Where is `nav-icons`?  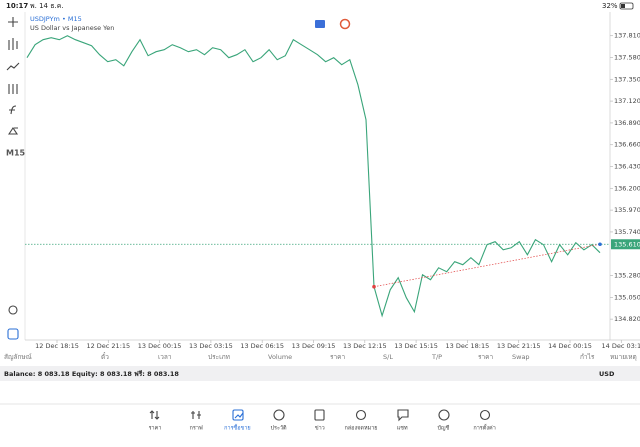
nav-icons is located at coordinates (320, 415).